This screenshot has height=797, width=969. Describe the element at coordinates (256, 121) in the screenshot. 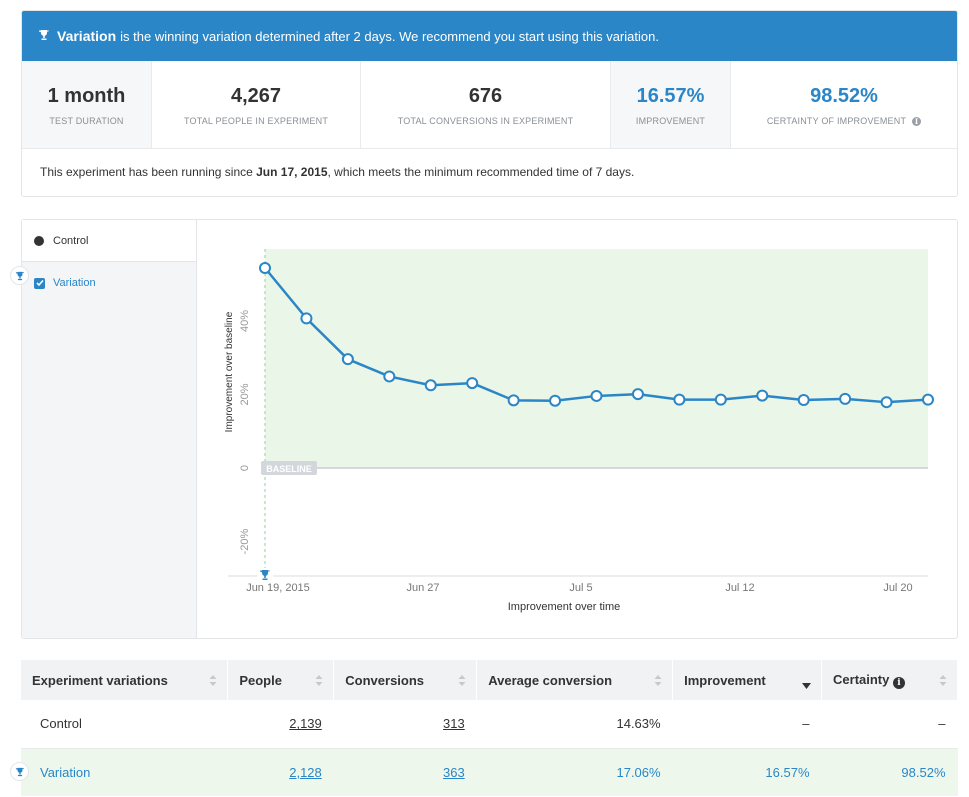

I see `stat-label: TOTAL PEOPLE IN EXPERIMENT` at that location.